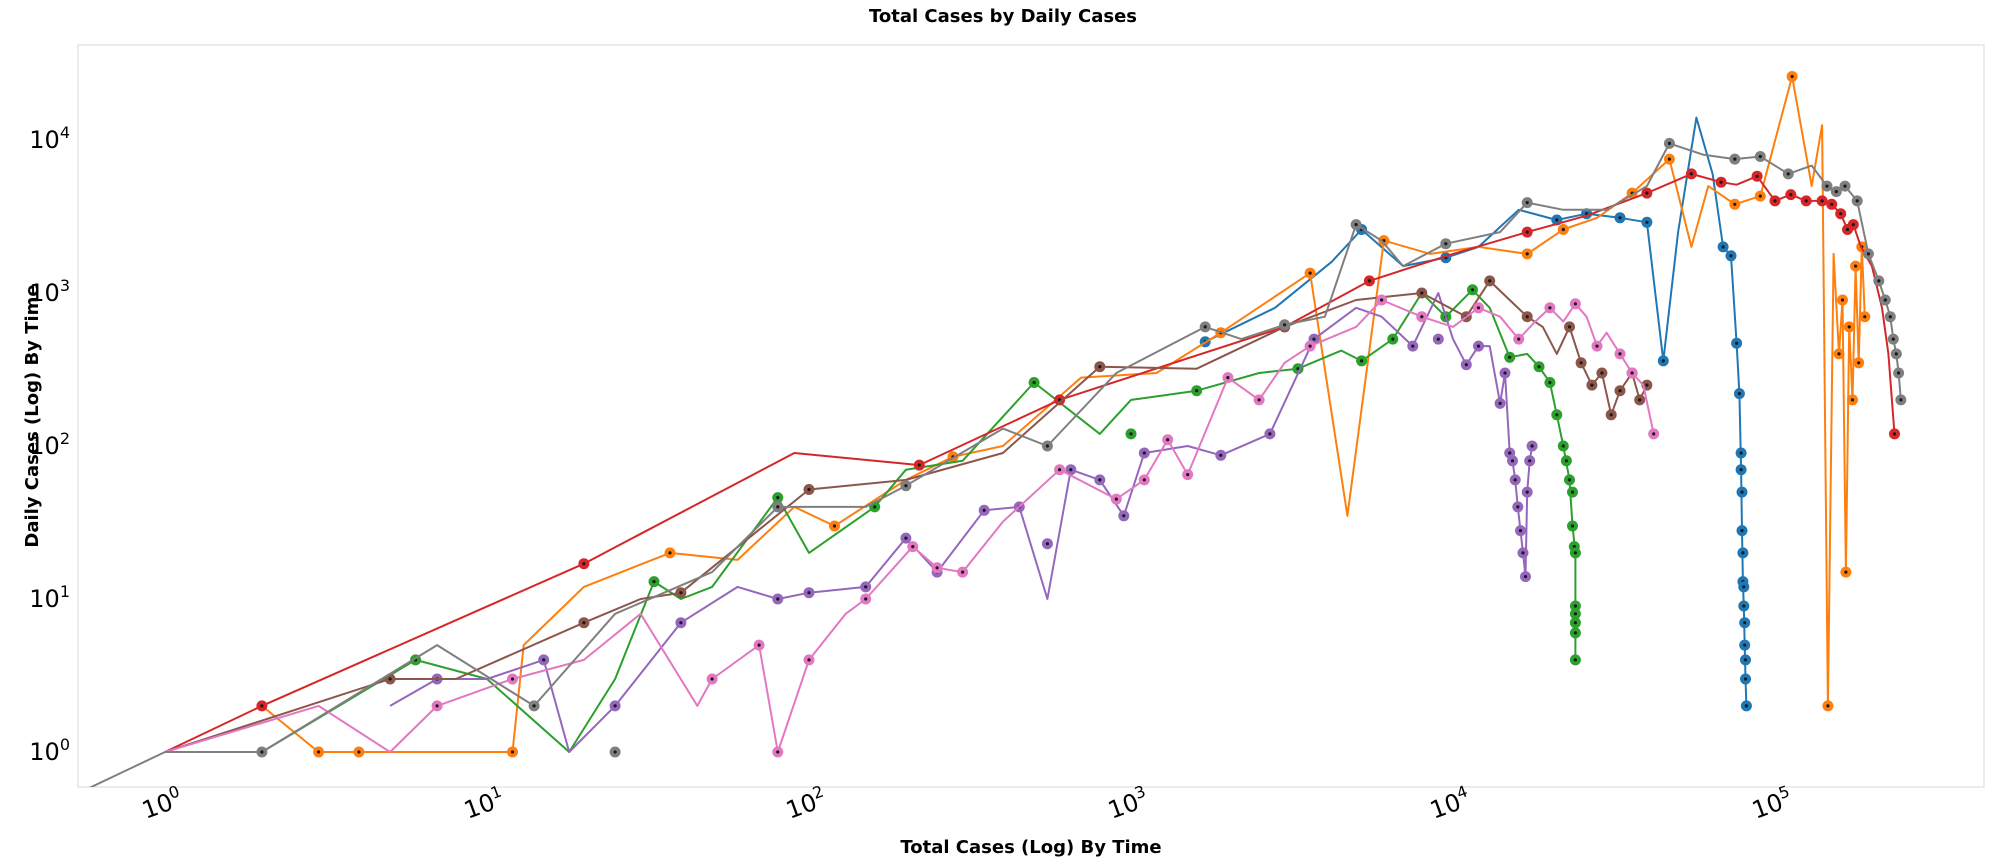  I want to click on x-tick-label: 10⁴, so click(1449, 803).